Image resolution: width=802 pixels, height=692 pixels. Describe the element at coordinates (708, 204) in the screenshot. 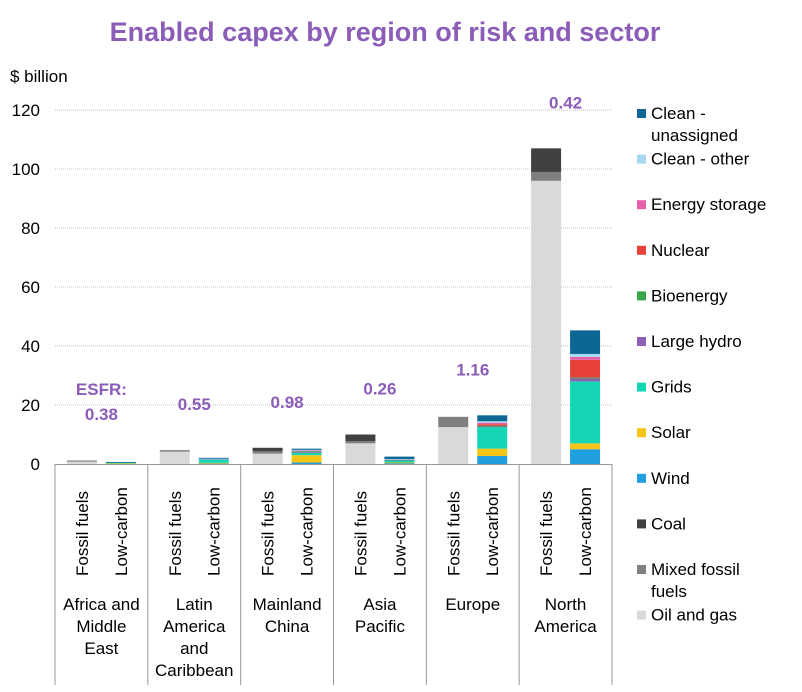

I see `legend-label: Energy storage` at that location.